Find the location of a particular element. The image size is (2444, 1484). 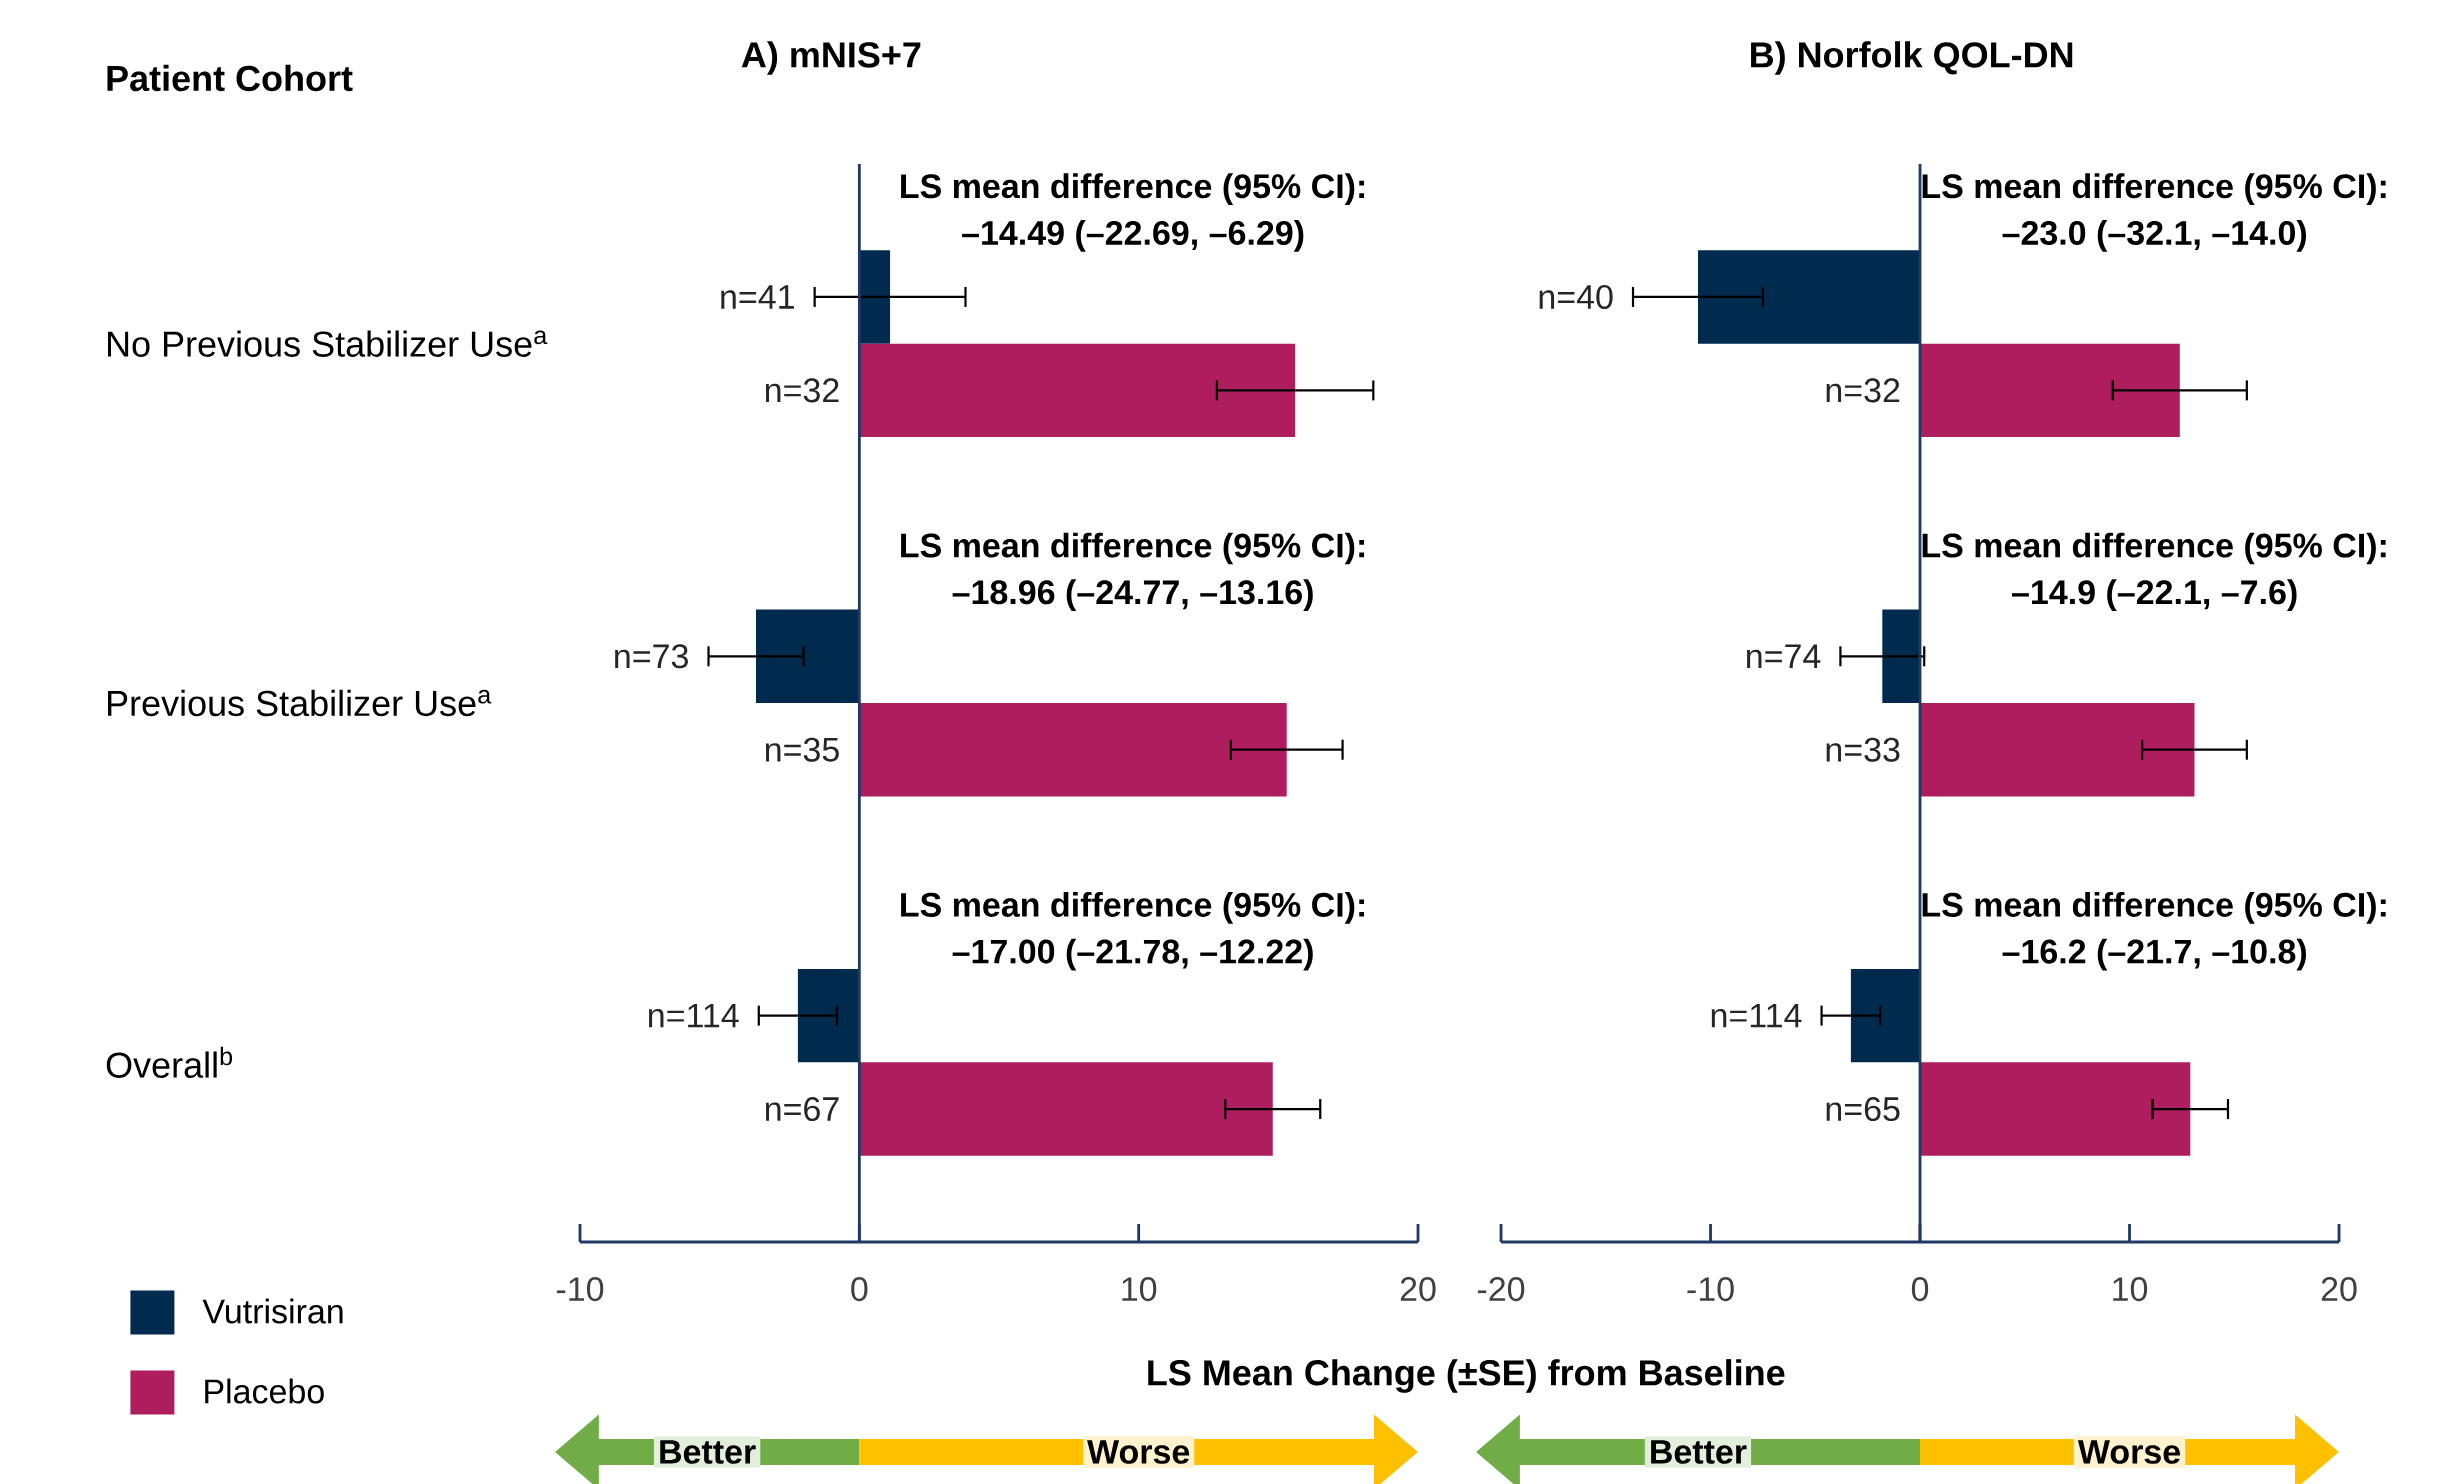

y-axis-title: Patient Cohort is located at coordinates (230, 78).